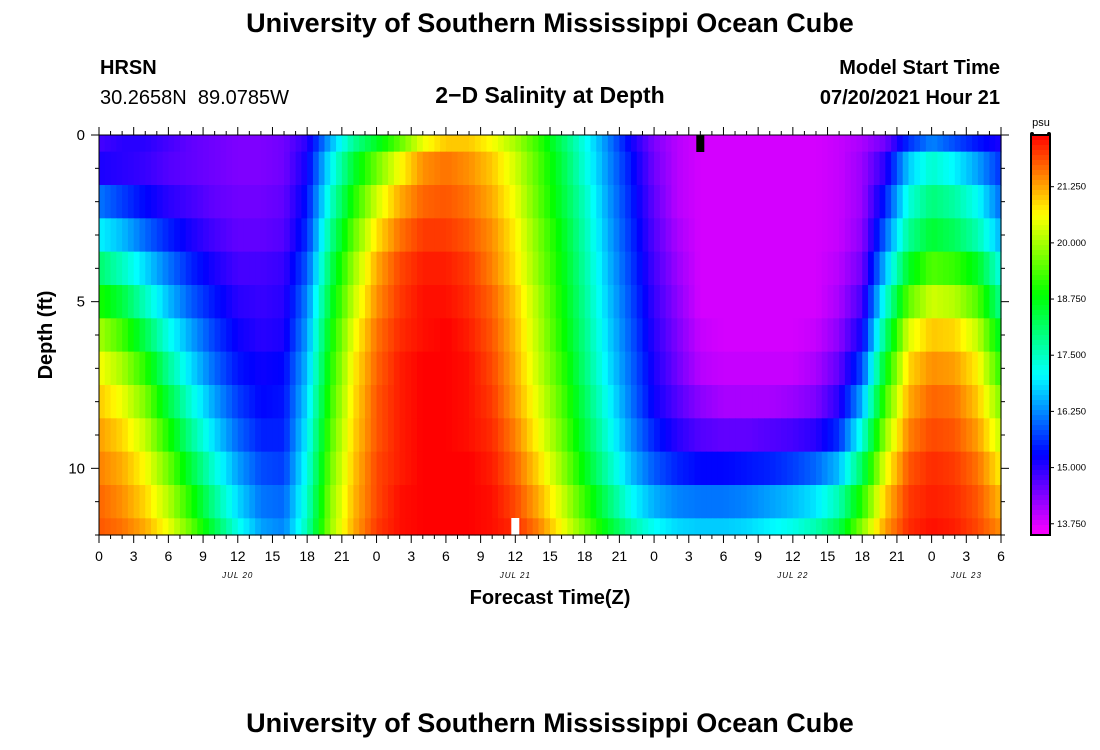  What do you see at coordinates (1041, 123) in the screenshot?
I see `colorbar-unit: psu` at bounding box center [1041, 123].